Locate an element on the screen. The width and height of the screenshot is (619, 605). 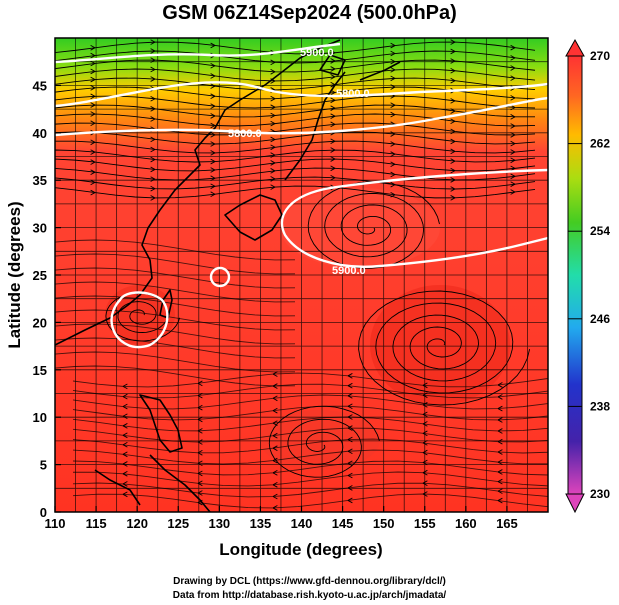
colorbar: 270 262 254 246 238 230 is located at coordinates (587, 276).